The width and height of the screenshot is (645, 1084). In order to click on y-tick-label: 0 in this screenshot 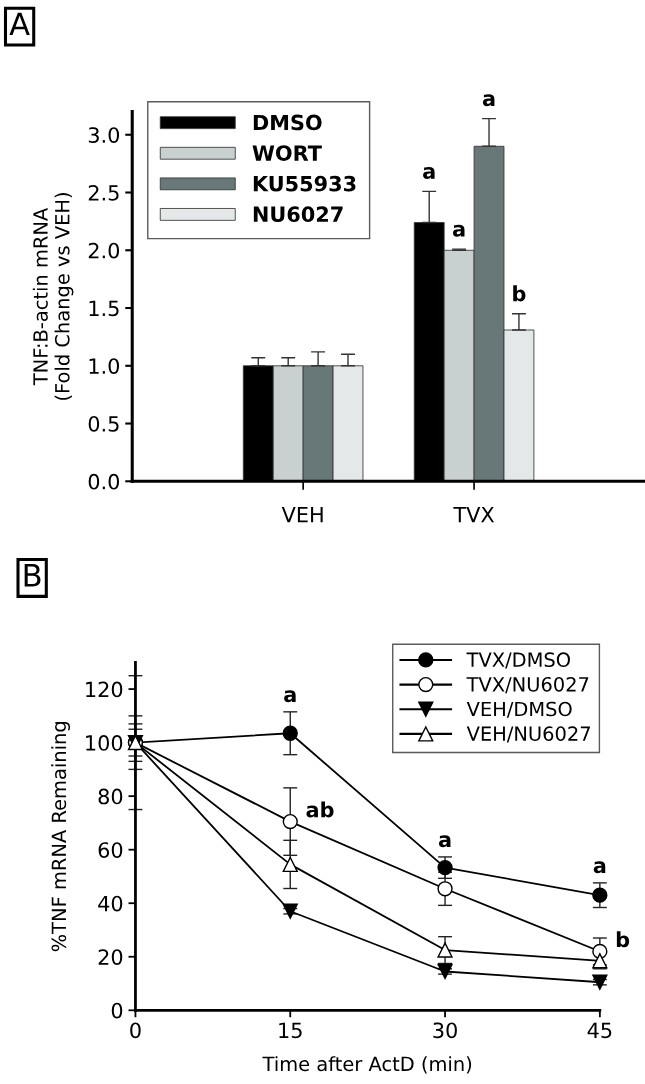, I will do `click(117, 1010)`.